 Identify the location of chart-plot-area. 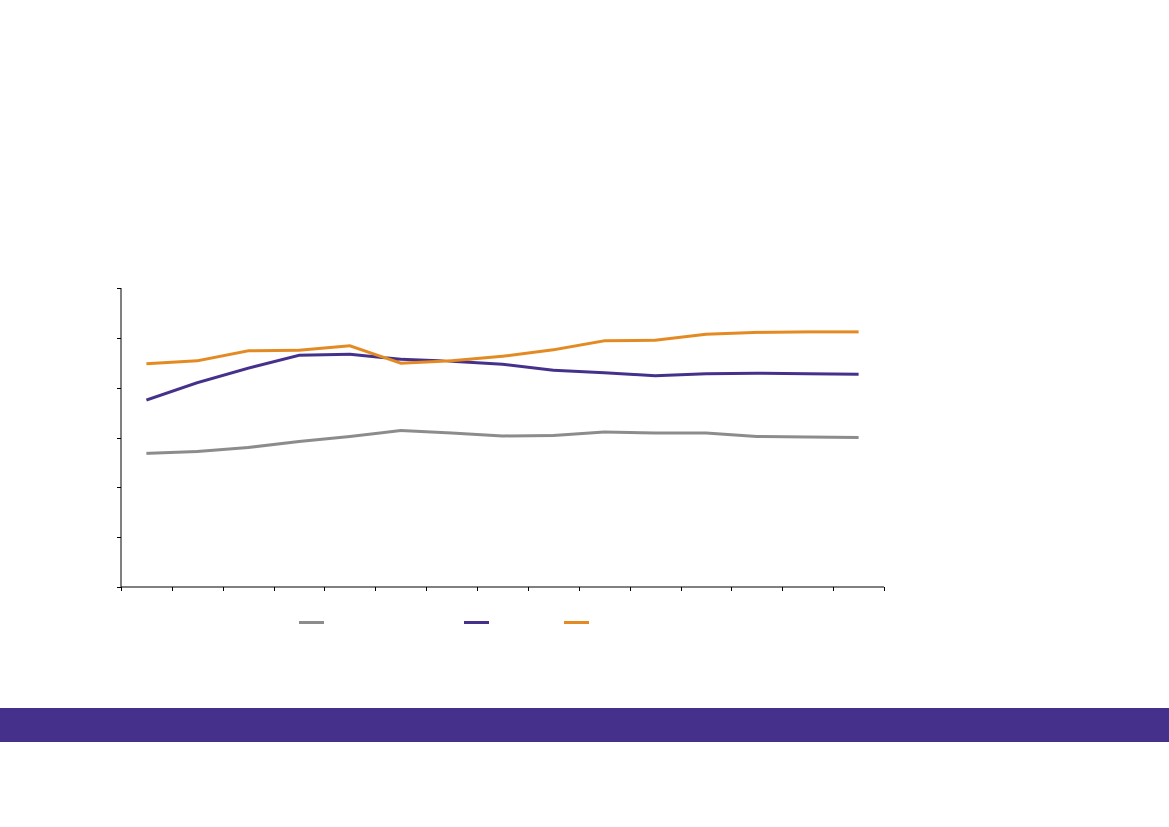
(502, 392).